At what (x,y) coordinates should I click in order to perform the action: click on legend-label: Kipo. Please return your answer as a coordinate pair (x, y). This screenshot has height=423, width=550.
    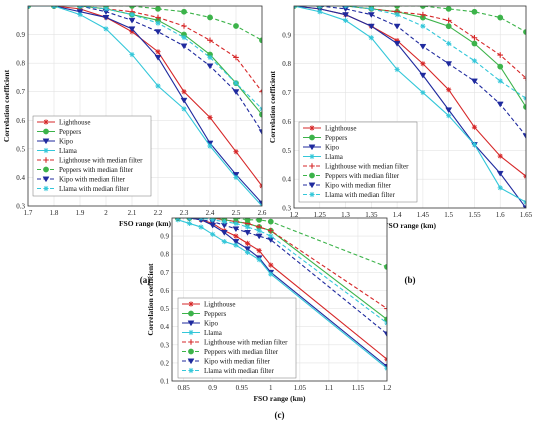
    Looking at the image, I should click on (66, 142).